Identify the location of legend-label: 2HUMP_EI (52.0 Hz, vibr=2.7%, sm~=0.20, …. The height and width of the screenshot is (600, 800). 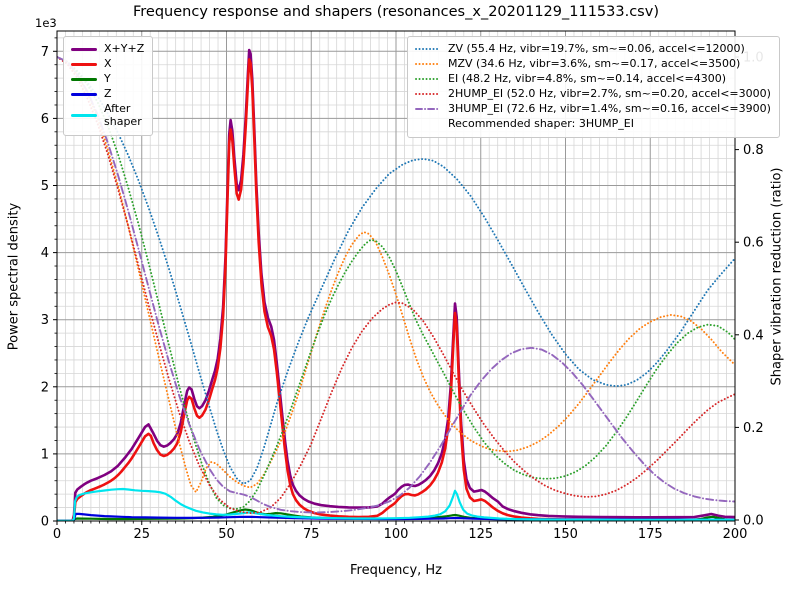
(609, 93).